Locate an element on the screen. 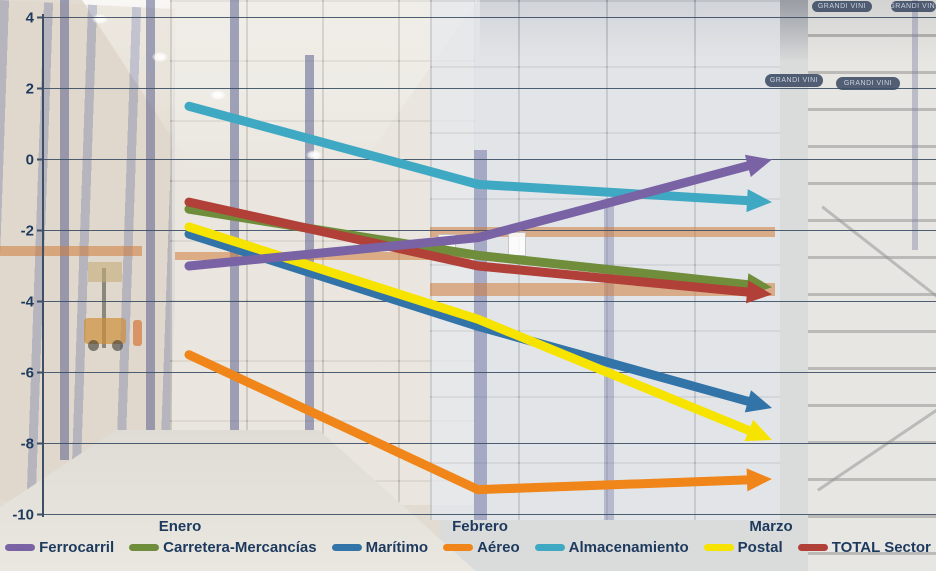 This screenshot has width=936, height=571. legend-item-aereo: Aéreo is located at coordinates (481, 547).